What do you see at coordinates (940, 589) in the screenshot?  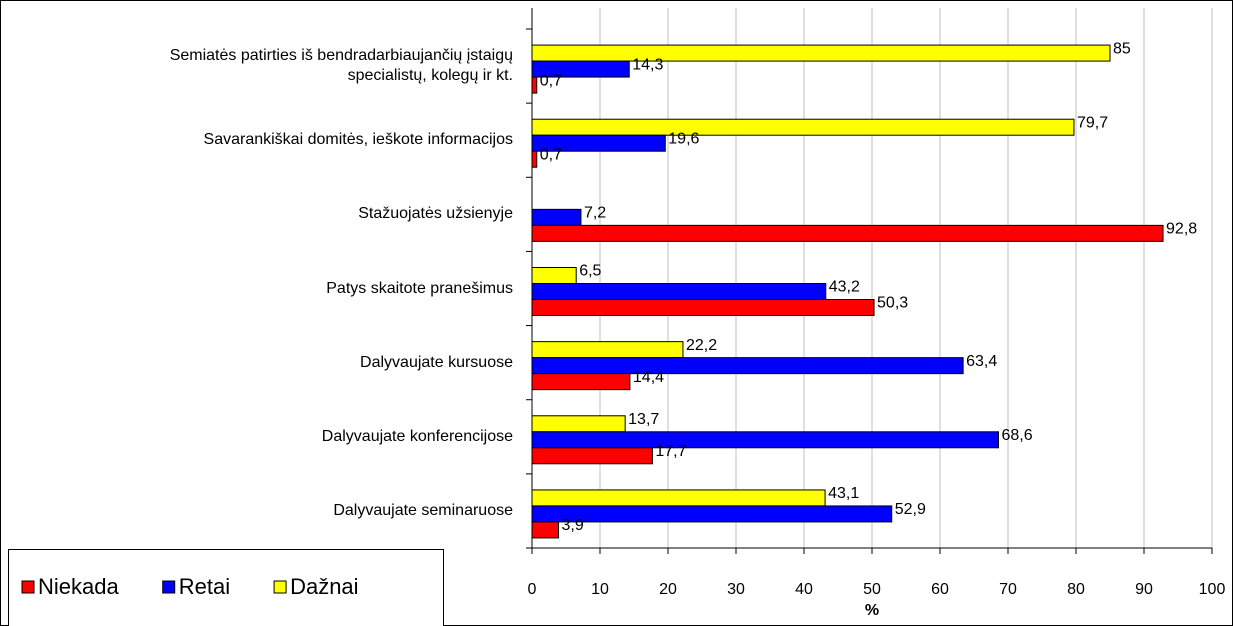 I see `x-tick-label: 60` at bounding box center [940, 589].